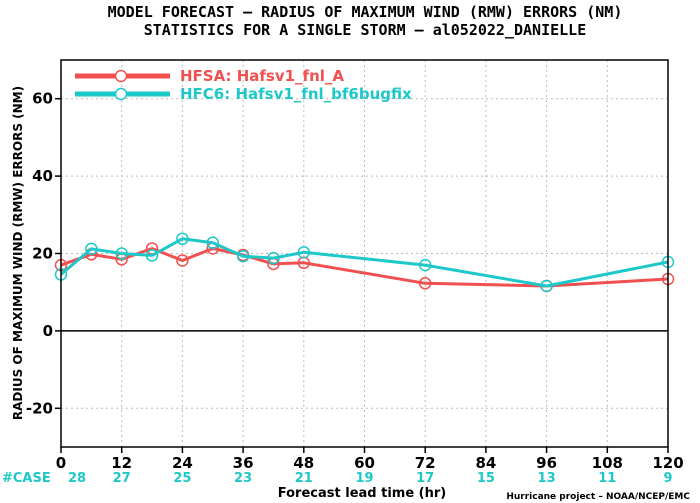 The image size is (700, 503). What do you see at coordinates (243, 463) in the screenshot?
I see `x-tick-label: 36` at bounding box center [243, 463].